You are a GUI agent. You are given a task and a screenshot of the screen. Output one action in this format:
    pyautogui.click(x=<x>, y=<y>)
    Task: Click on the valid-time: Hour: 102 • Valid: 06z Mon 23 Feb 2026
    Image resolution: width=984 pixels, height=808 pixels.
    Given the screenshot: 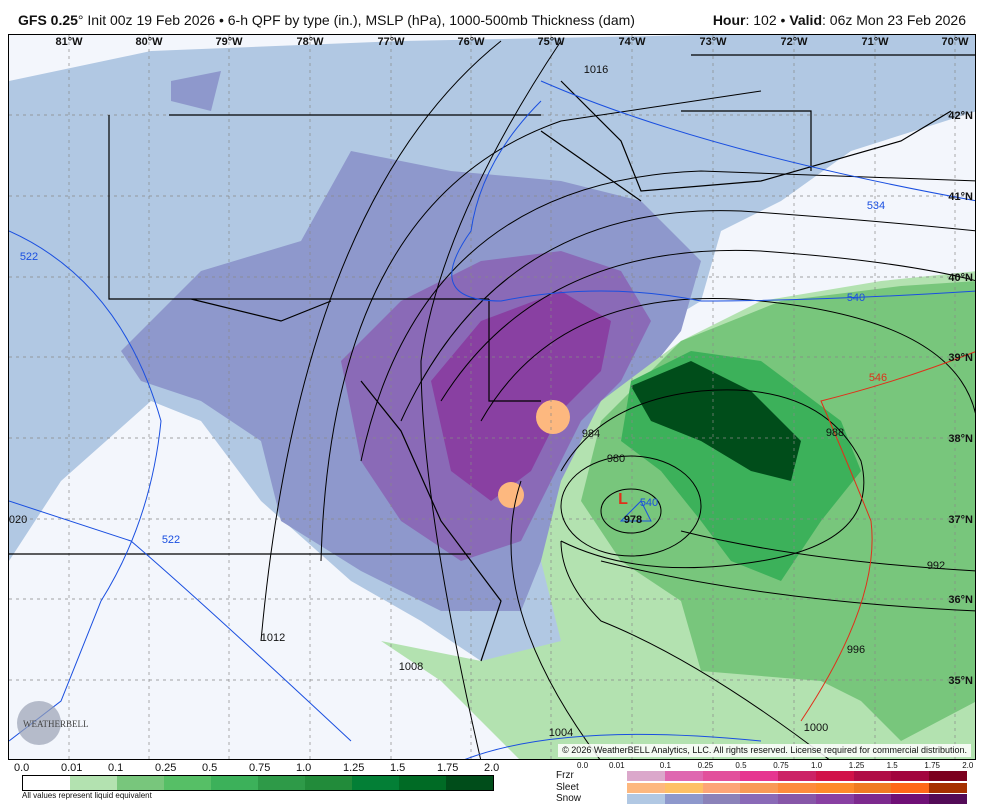 What is the action you would take?
    pyautogui.click(x=839, y=20)
    